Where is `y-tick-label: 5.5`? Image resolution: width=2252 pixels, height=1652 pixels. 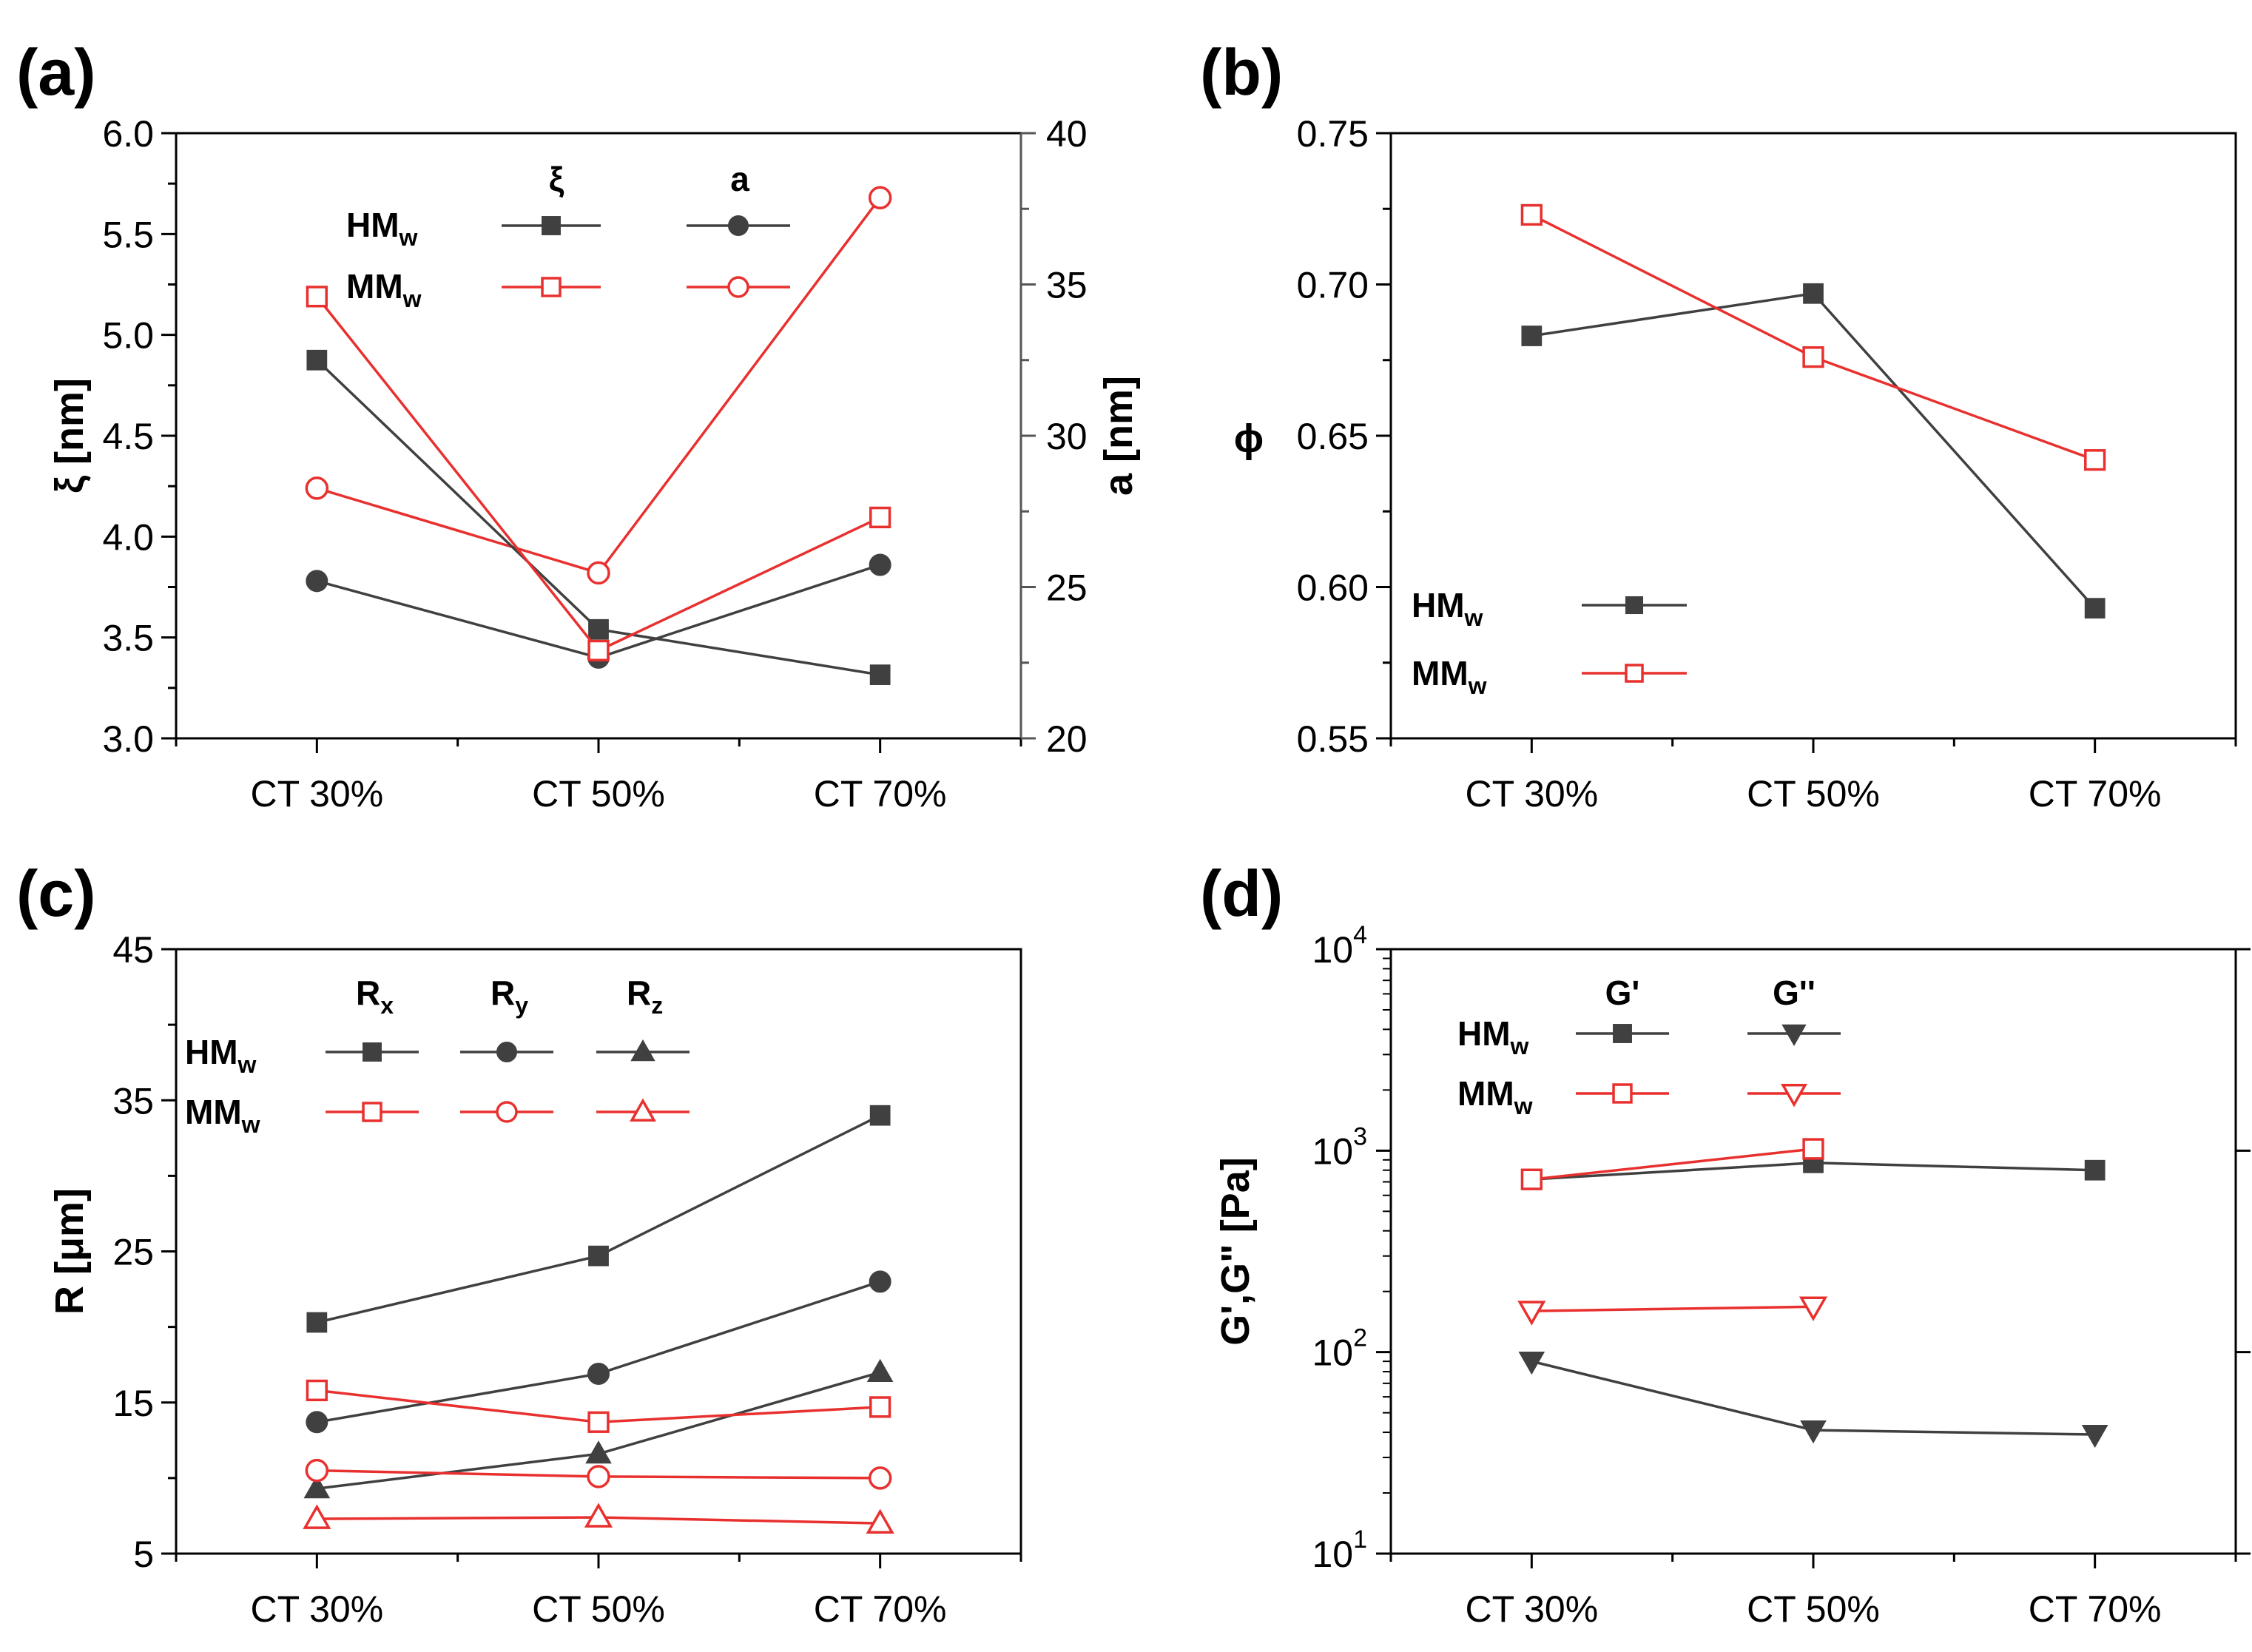 y-tick-label: 5.5 is located at coordinates (128, 234).